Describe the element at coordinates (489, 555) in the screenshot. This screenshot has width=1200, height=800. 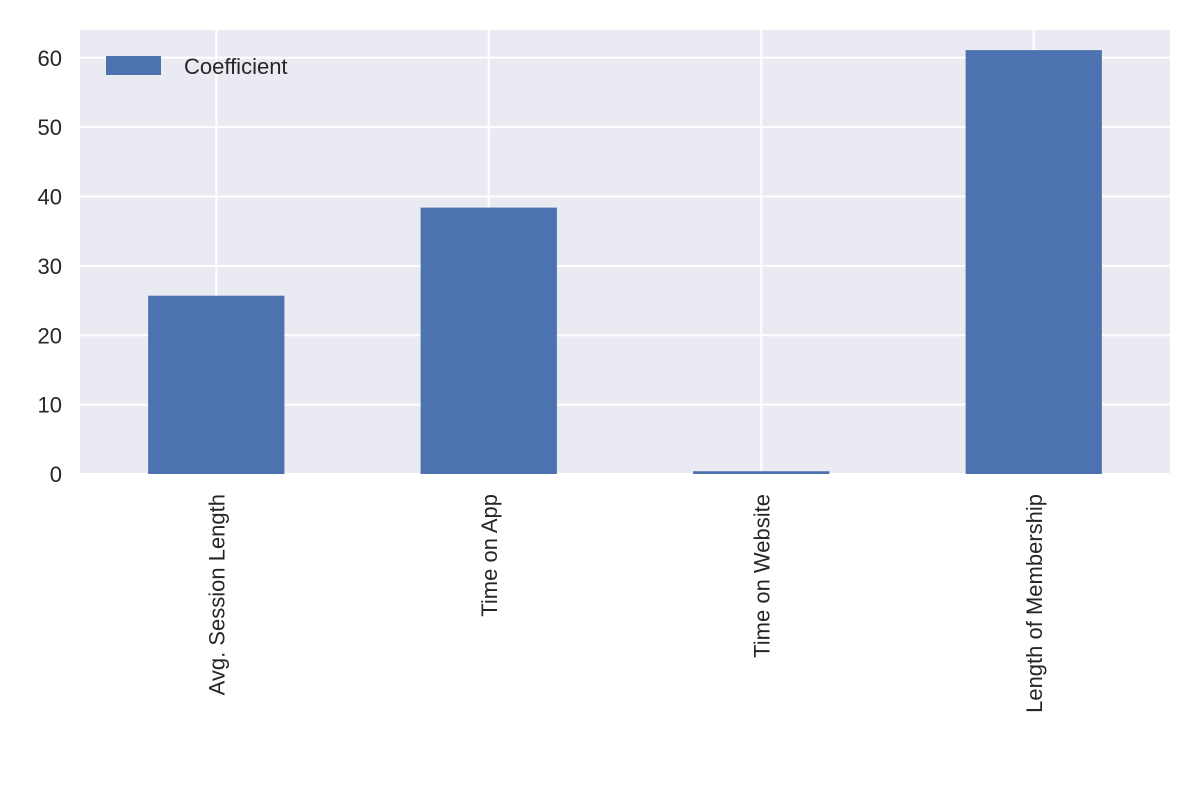
I see `x-tick-label: Time on App` at that location.